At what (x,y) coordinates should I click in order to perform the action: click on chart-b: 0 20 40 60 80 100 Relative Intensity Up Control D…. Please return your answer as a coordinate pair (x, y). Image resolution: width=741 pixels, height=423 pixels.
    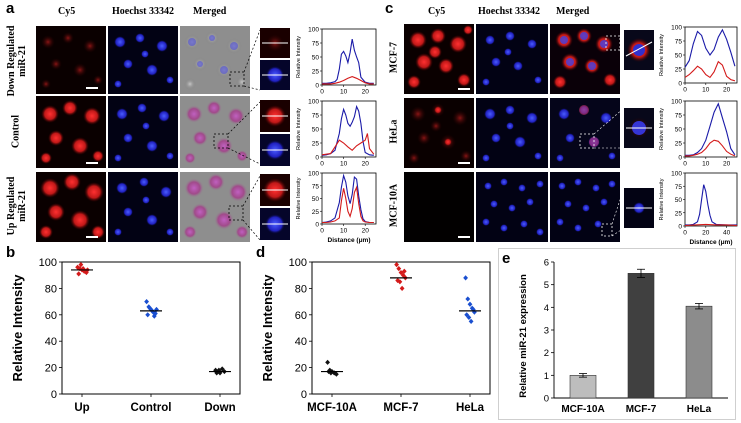
    Looking at the image, I should click on (125, 335).